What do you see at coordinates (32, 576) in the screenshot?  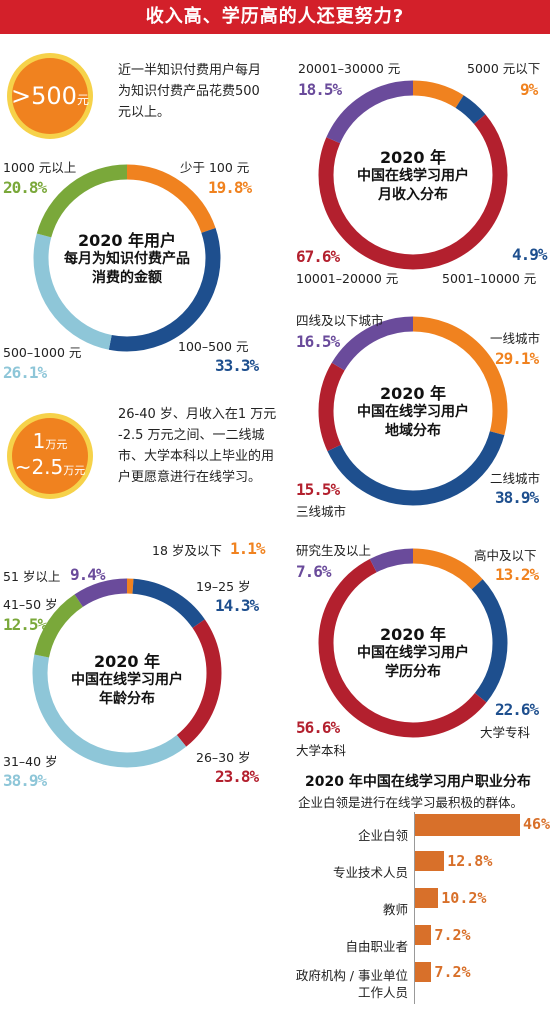 I see `age-label-cat-5: 51 岁以上` at bounding box center [32, 576].